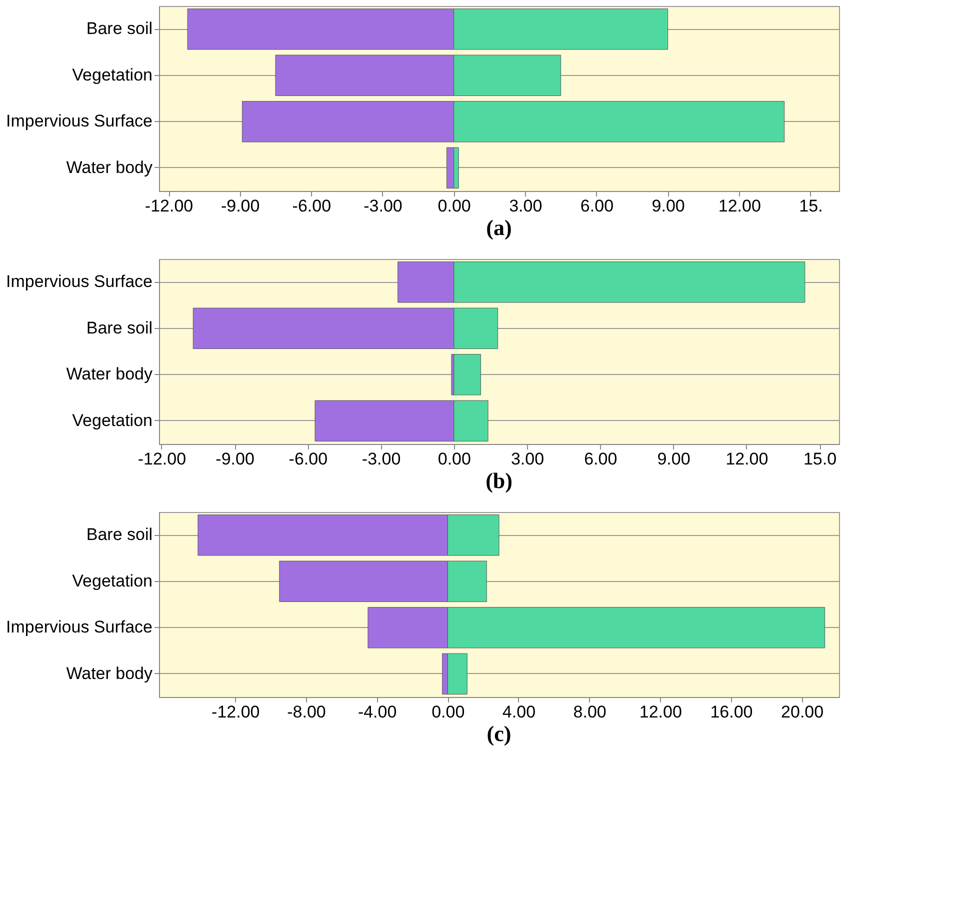 This screenshot has width=957, height=904. What do you see at coordinates (306, 712) in the screenshot?
I see `x-tick-label: -8.00` at bounding box center [306, 712].